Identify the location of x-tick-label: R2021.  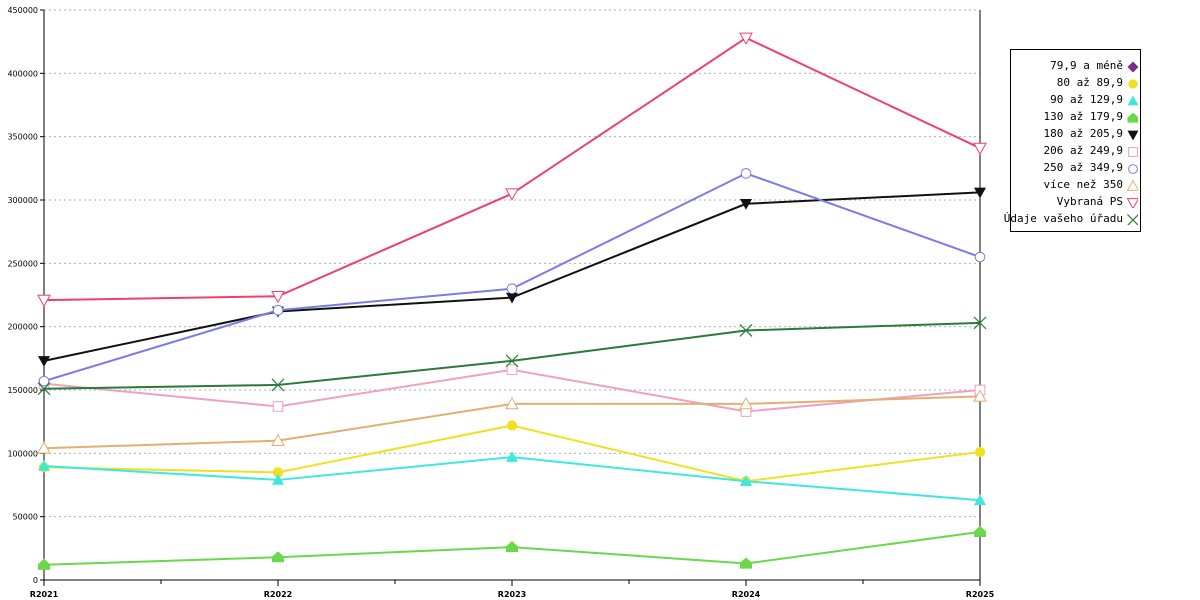
(44, 594).